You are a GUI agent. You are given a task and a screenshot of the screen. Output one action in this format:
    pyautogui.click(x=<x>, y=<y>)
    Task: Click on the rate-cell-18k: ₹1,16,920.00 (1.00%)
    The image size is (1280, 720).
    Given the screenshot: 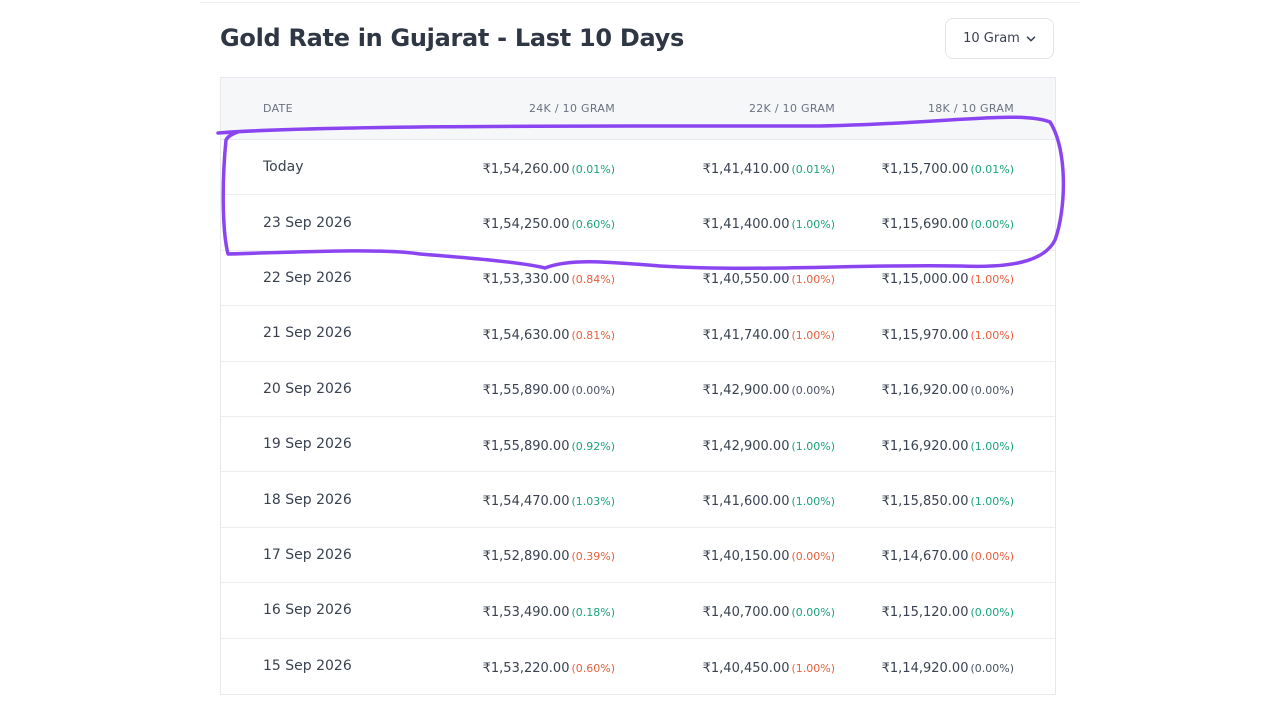 What is the action you would take?
    pyautogui.click(x=924, y=444)
    